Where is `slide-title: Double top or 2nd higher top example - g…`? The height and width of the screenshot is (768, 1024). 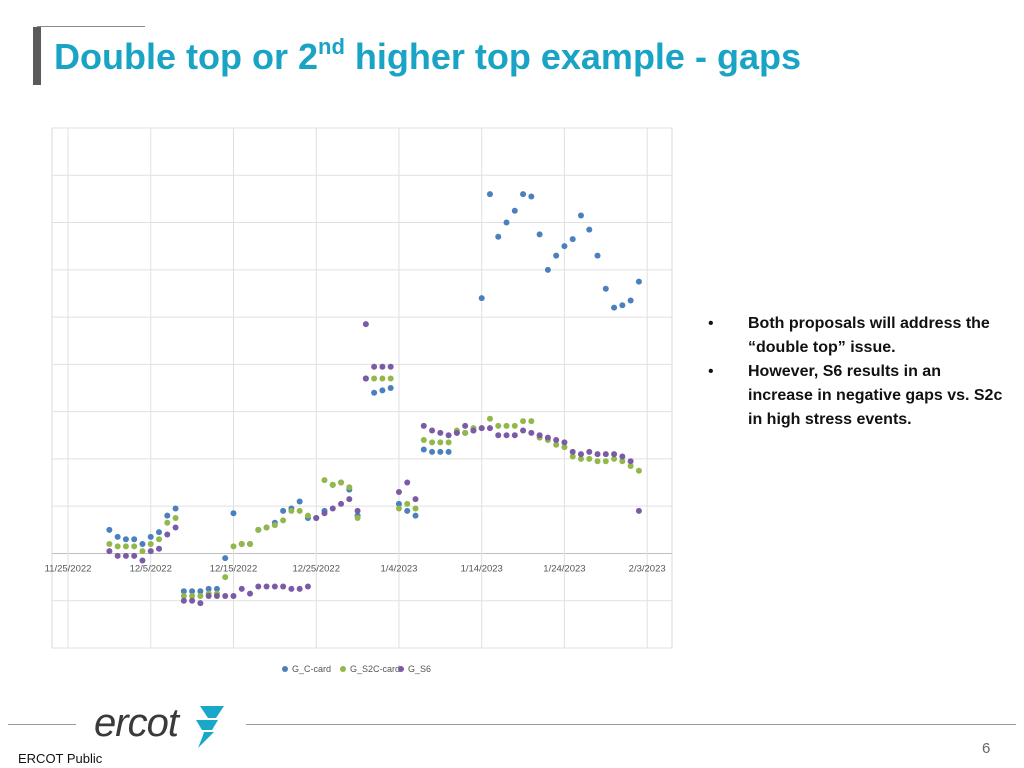 slide-title: Double top or 2nd higher top example - g… is located at coordinates (427, 56).